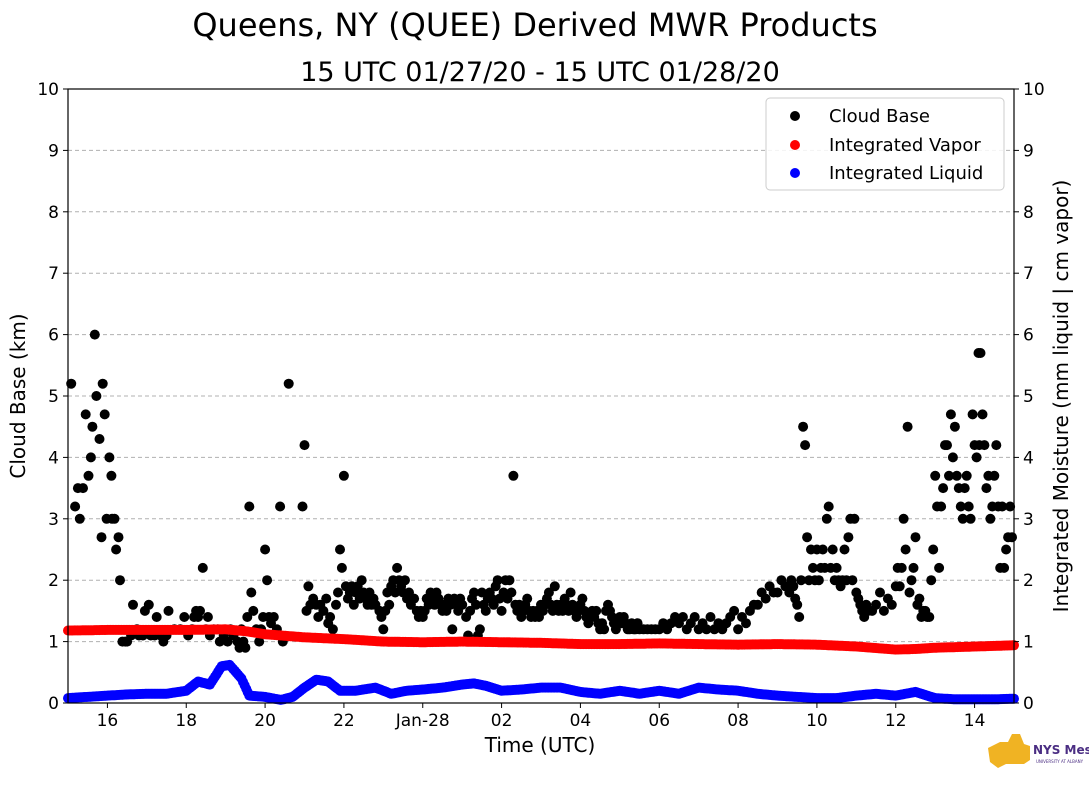  Describe the element at coordinates (795, 145) in the screenshot. I see `legend-marker-integrated-vapor` at that location.